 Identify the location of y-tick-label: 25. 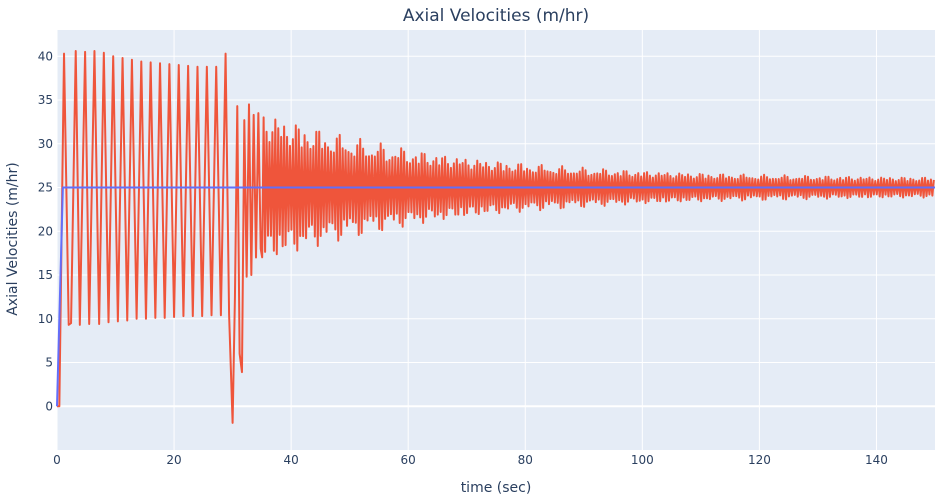
(45, 188).